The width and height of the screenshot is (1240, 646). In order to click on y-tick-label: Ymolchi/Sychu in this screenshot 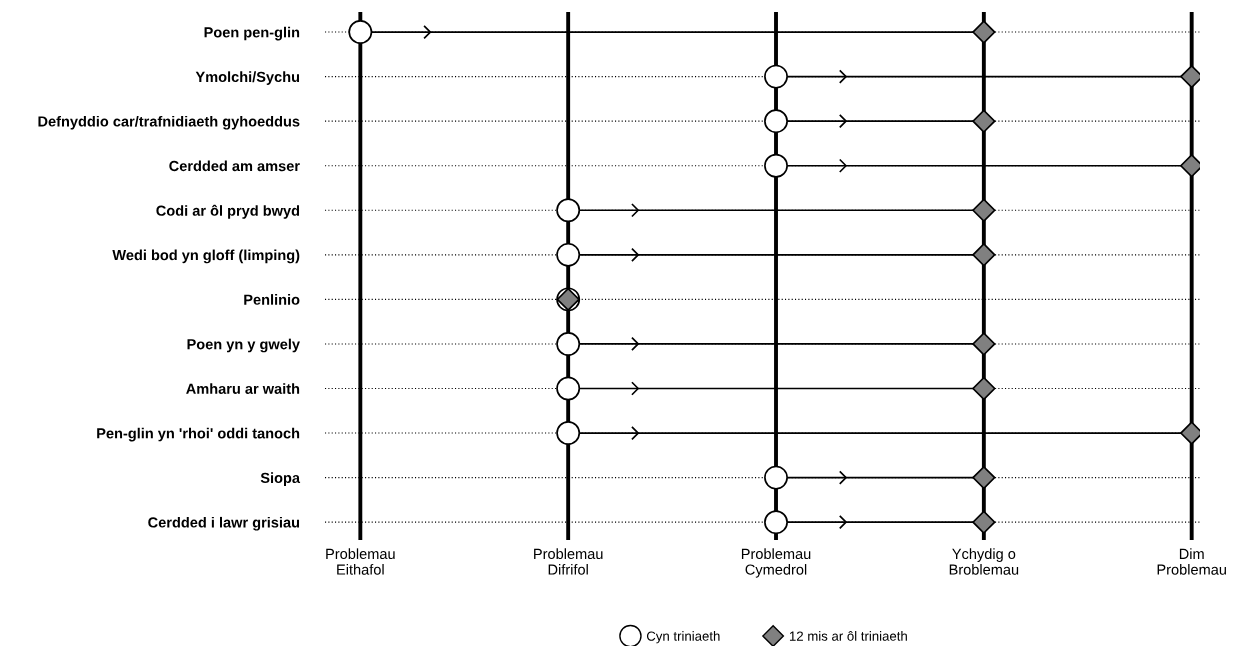, I will do `click(247, 78)`.